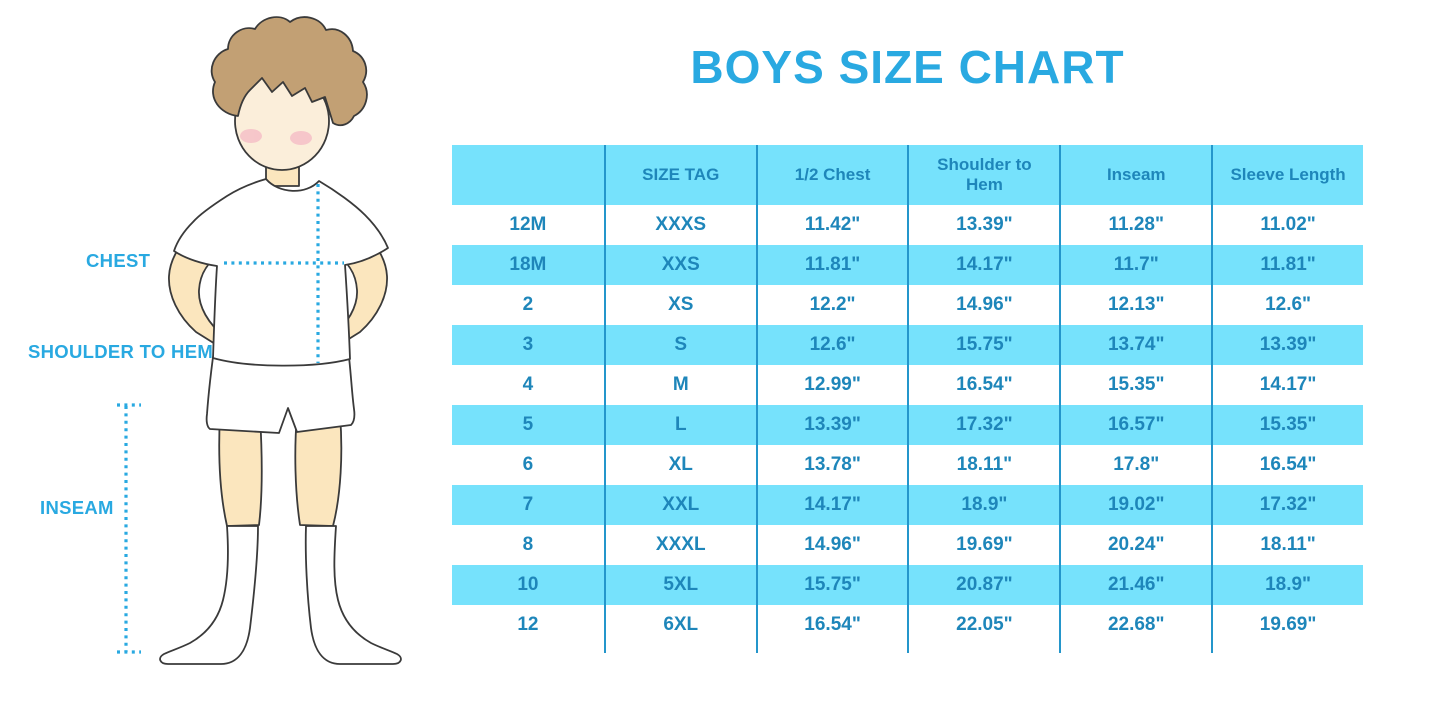  What do you see at coordinates (907, 67) in the screenshot?
I see `page-title: BOYS SIZE CHART` at bounding box center [907, 67].